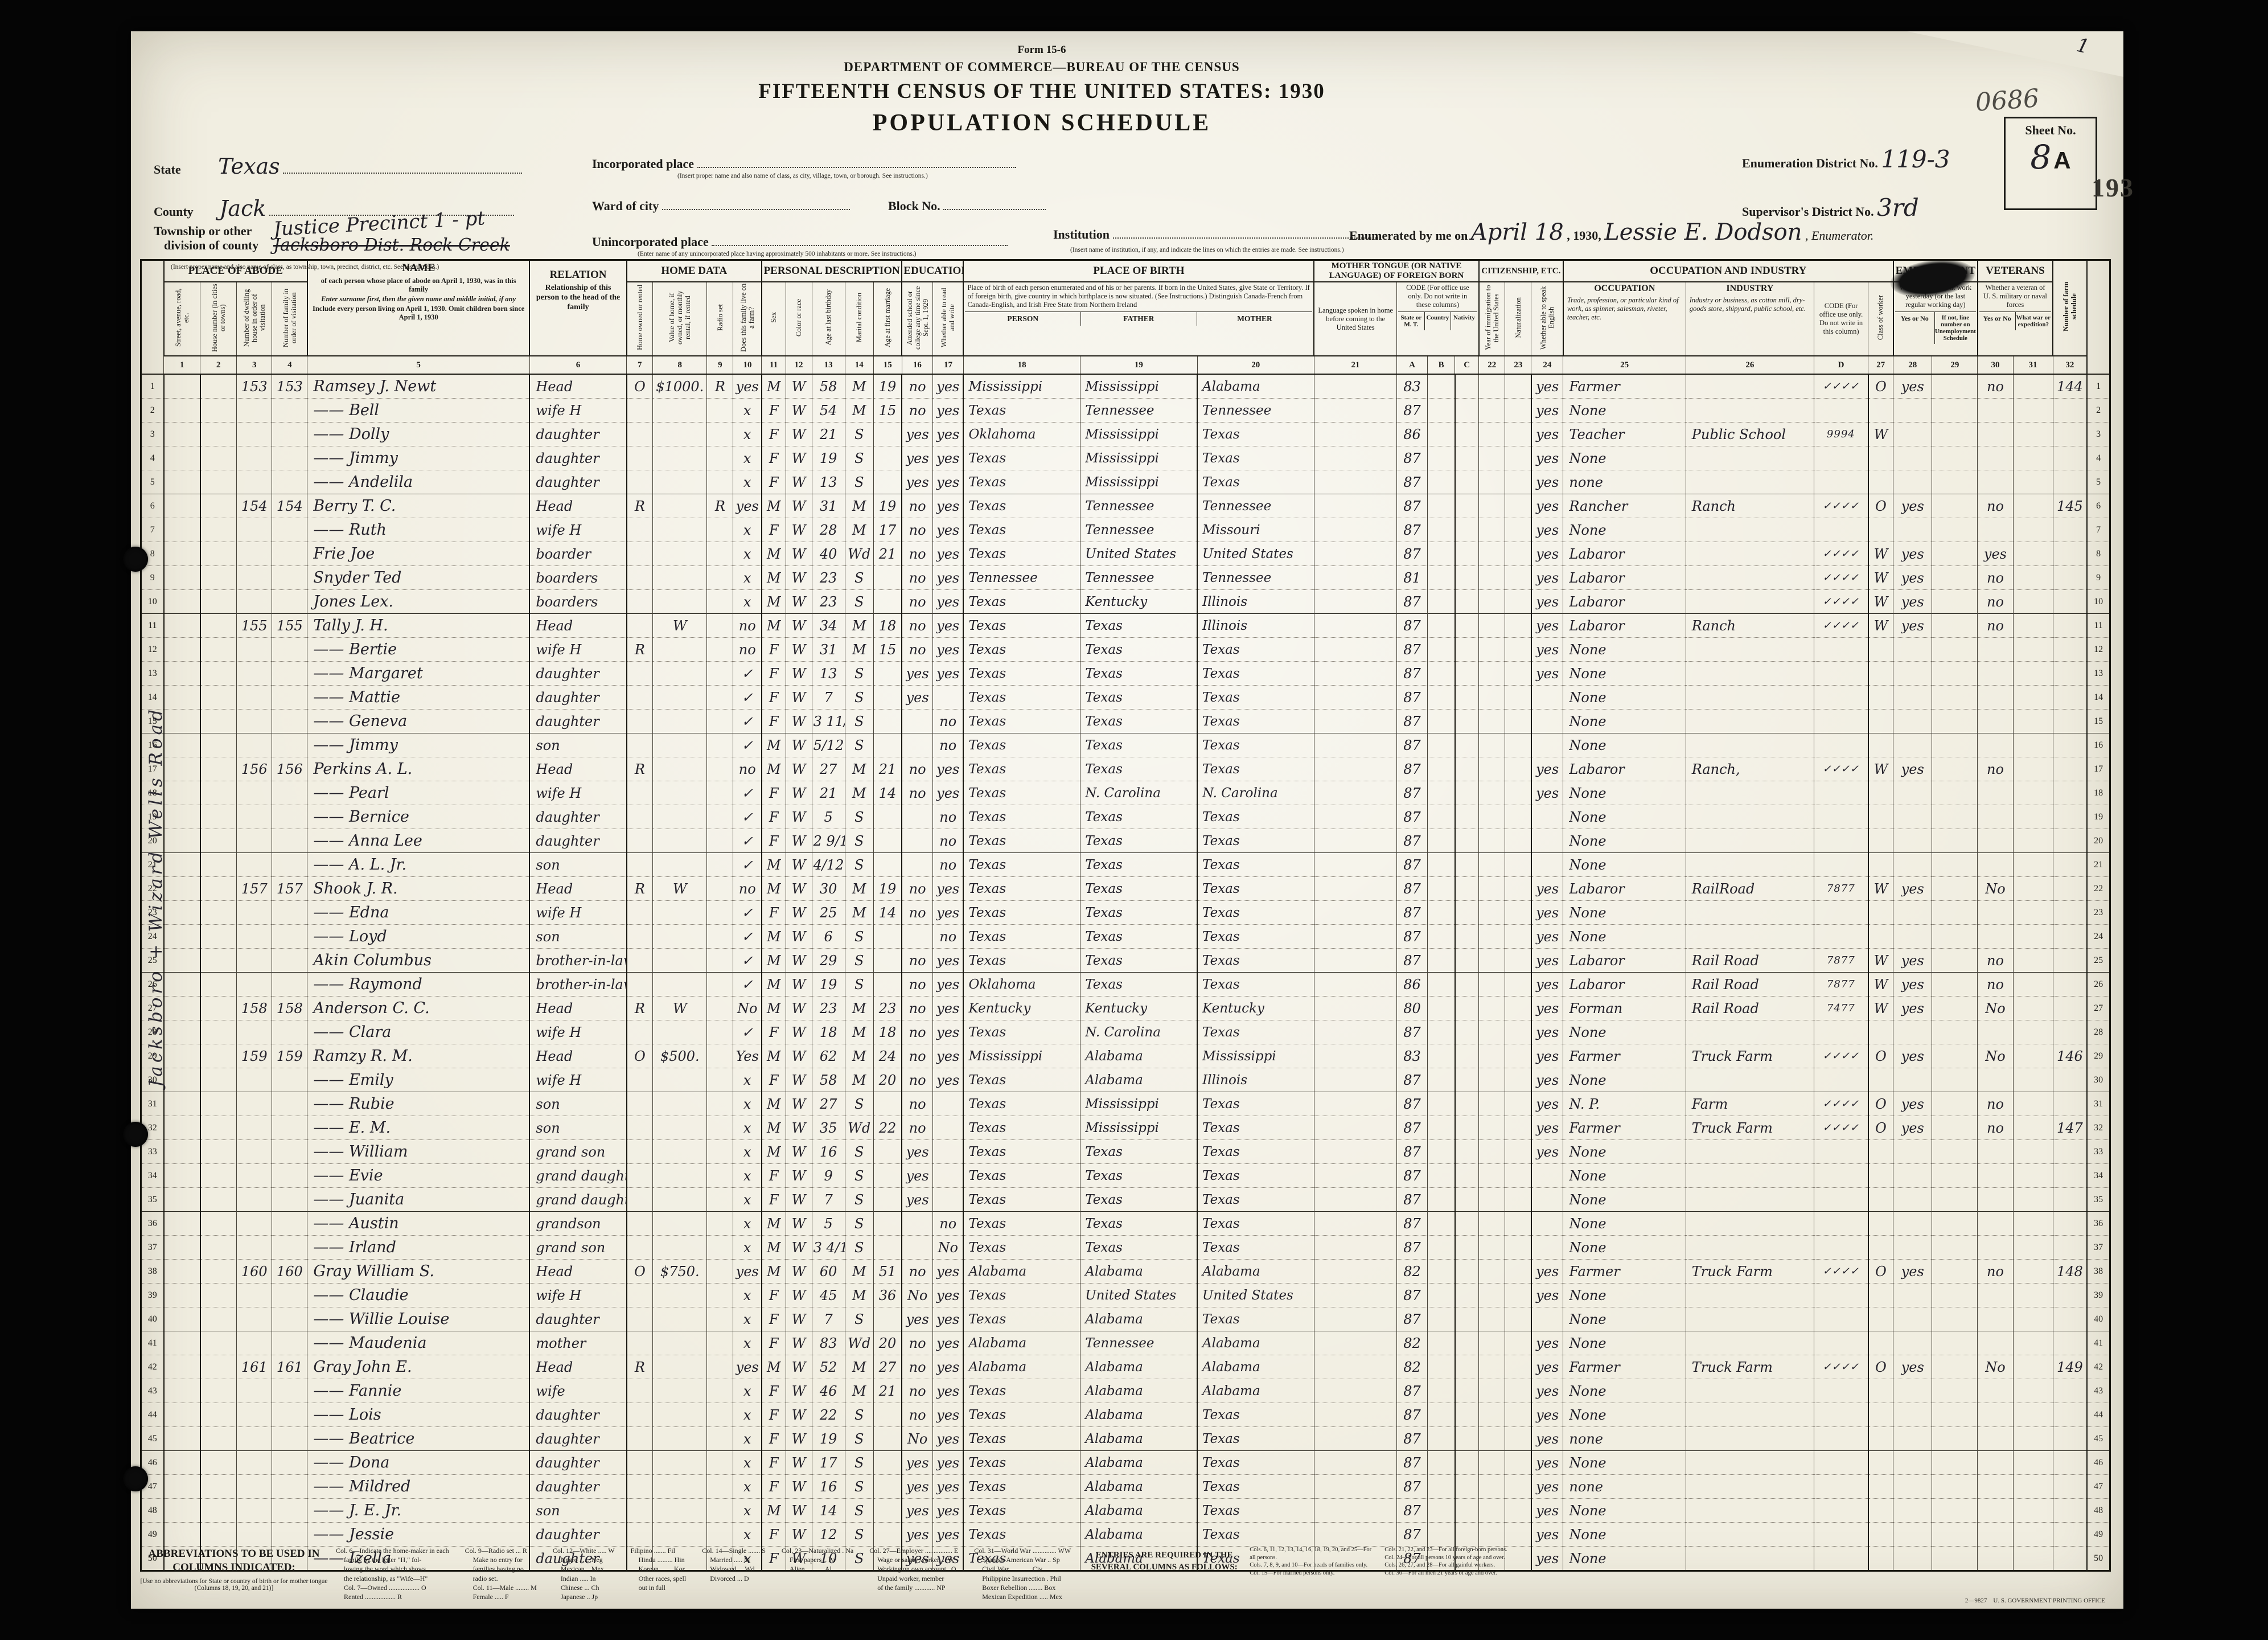 Image resolution: width=2268 pixels, height=1640 pixels. I want to click on cell-codeA: 87, so click(1412, 697).